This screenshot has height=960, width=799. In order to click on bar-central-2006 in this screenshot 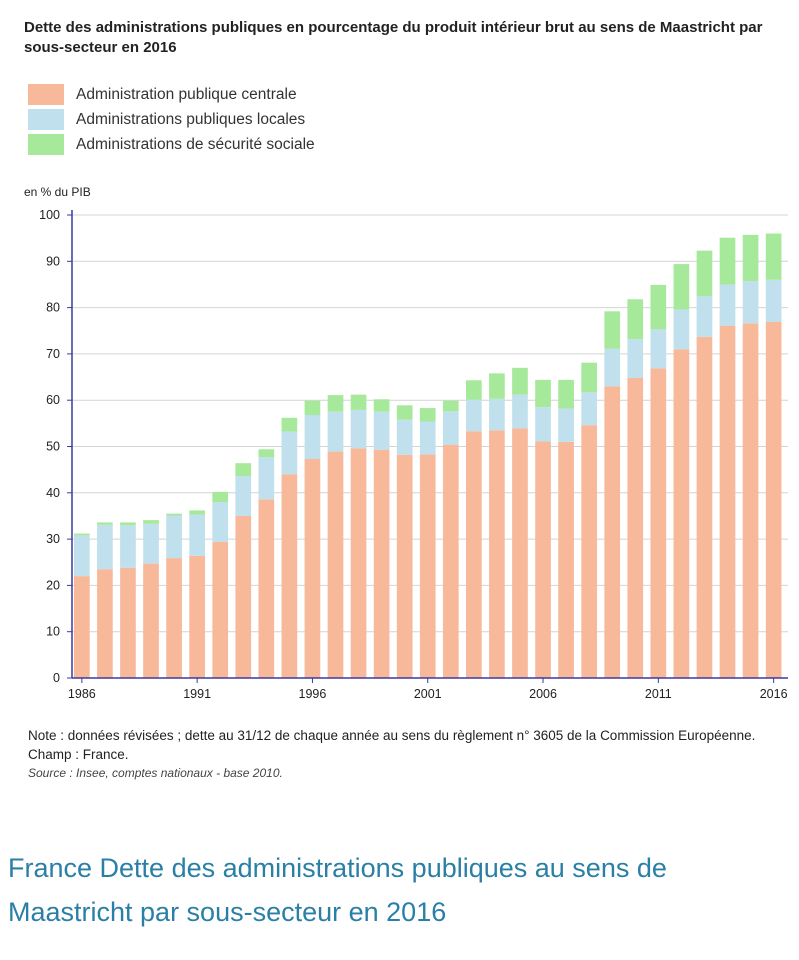, I will do `click(543, 559)`.